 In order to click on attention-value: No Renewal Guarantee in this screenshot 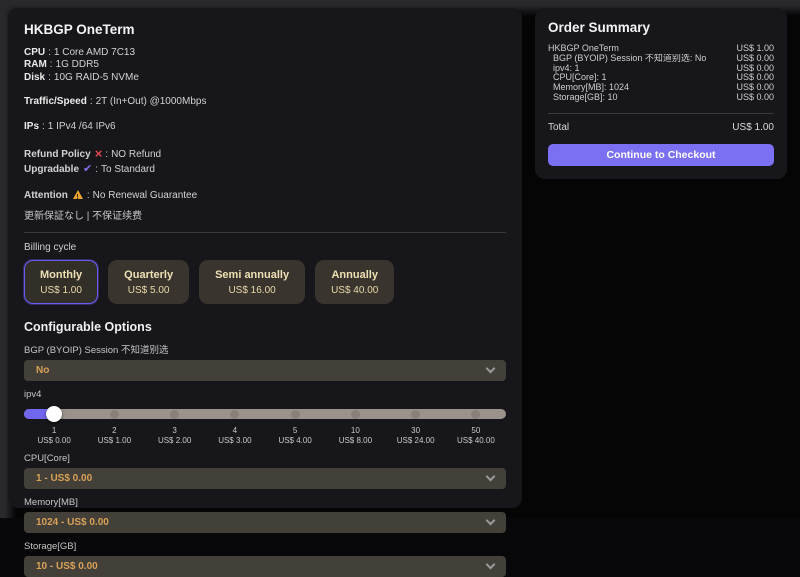, I will do `click(145, 196)`.